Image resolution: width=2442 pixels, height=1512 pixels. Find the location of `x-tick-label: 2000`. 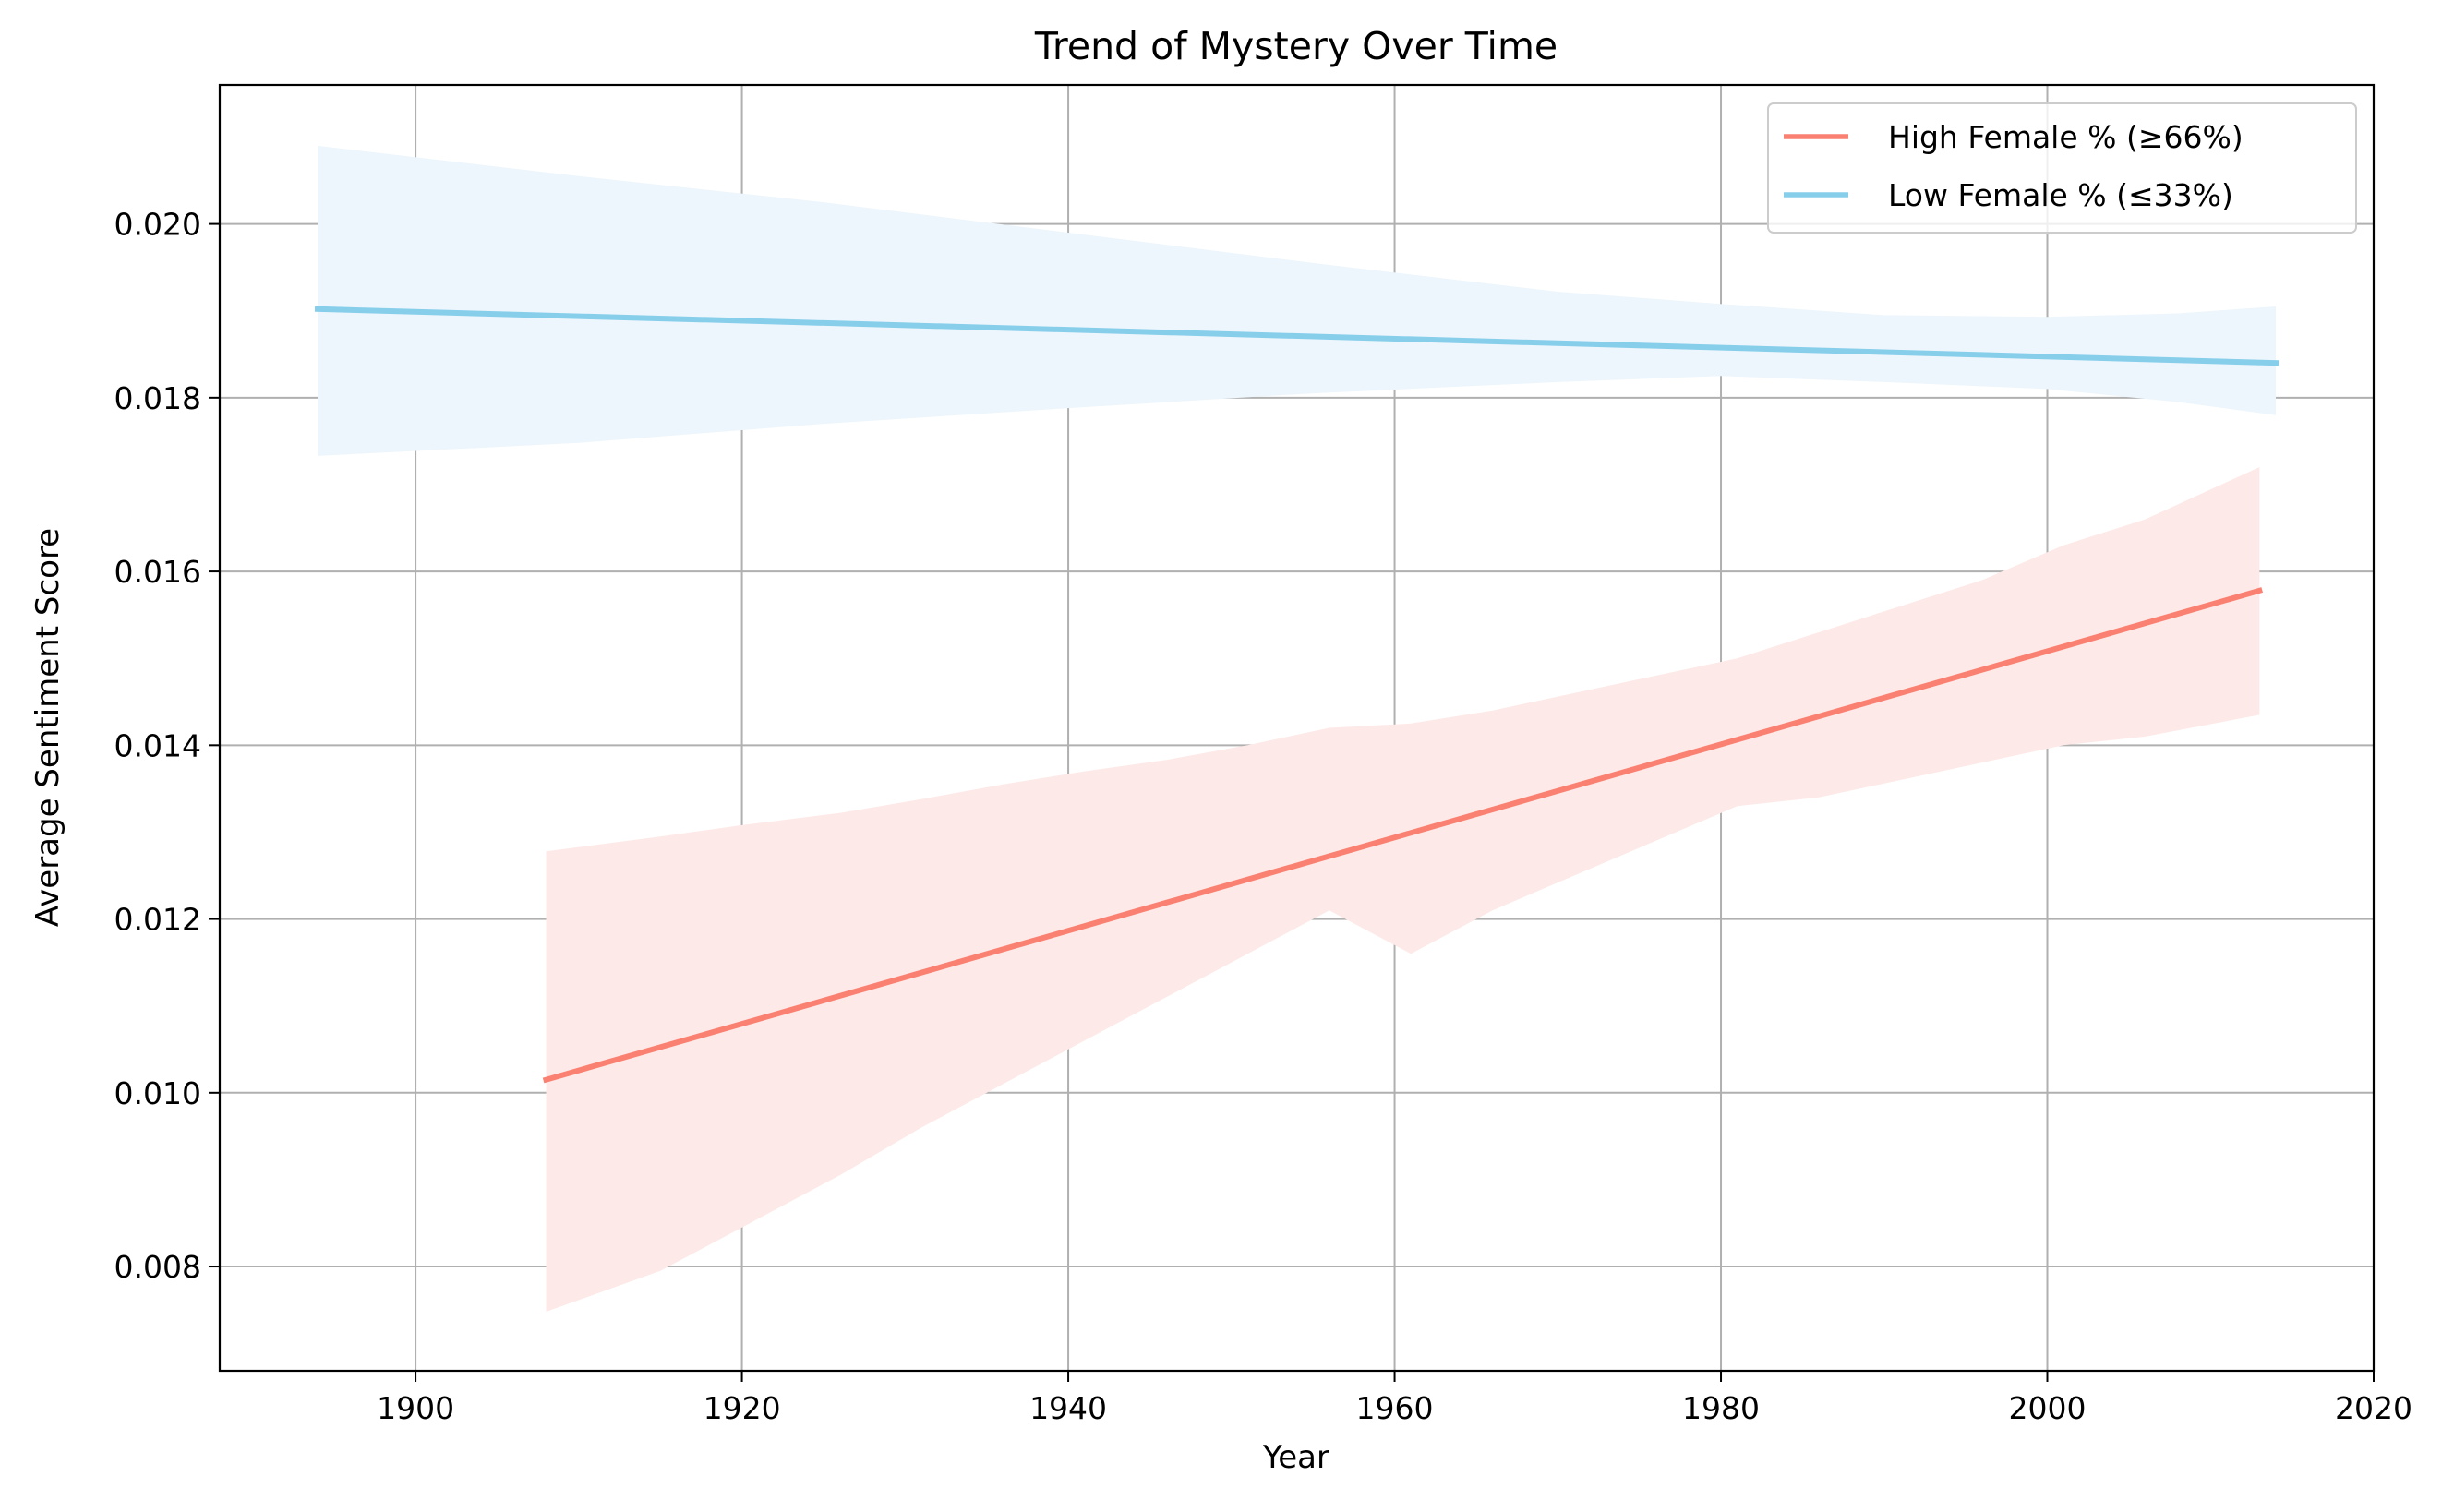

x-tick-label: 2000 is located at coordinates (2048, 1408).